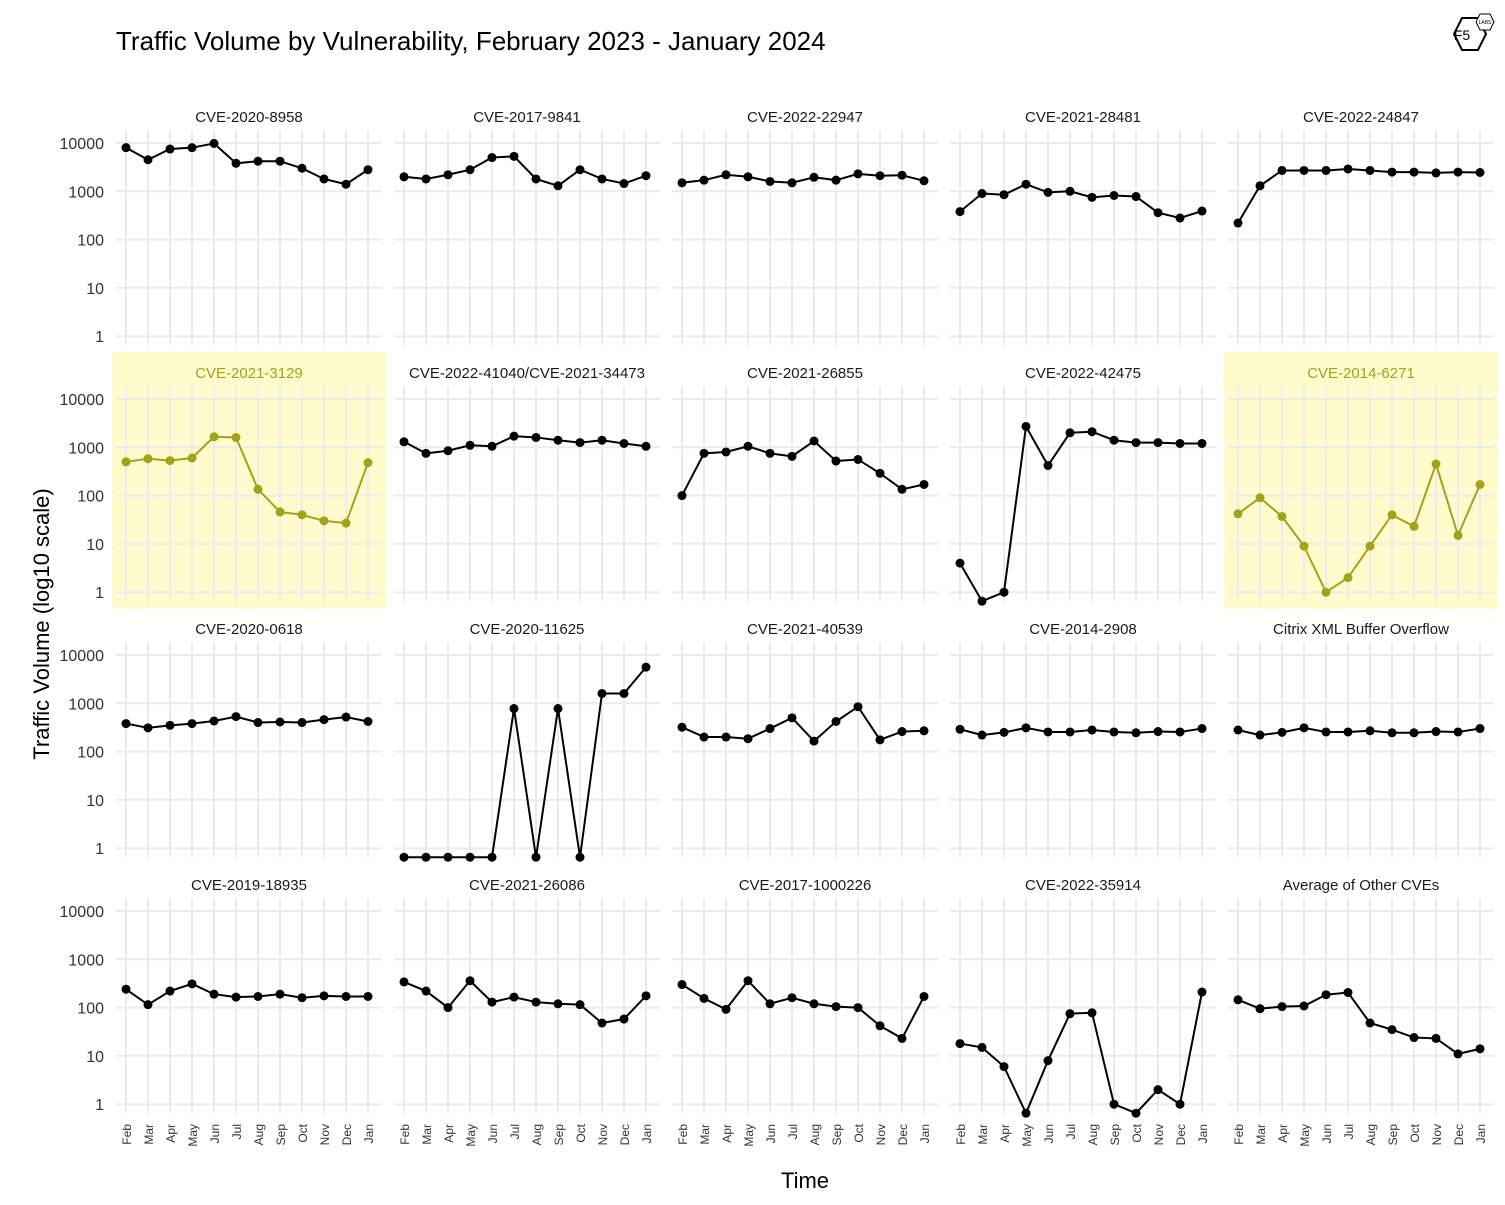 The width and height of the screenshot is (1505, 1205). I want to click on x-tick-label: Oct, so click(581, 1132).